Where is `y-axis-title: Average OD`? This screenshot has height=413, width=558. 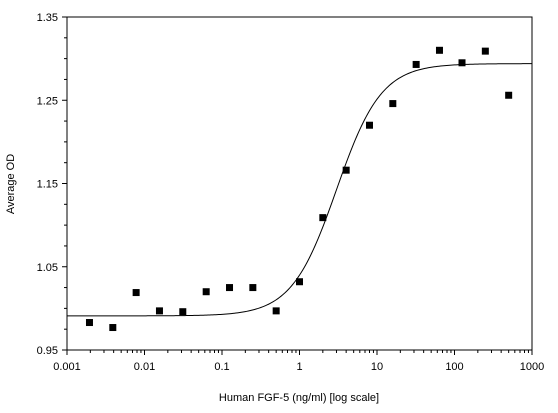 y-axis-title: Average OD is located at coordinates (11, 184).